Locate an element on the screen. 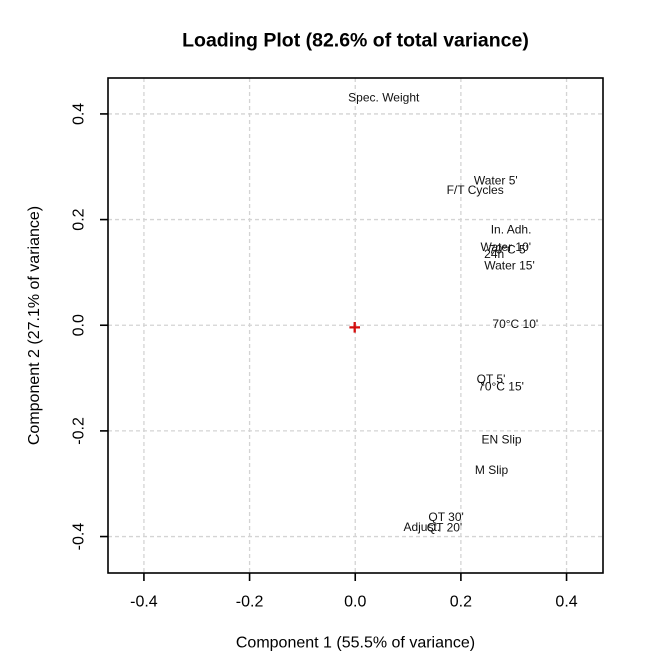 This screenshot has width=672, height=671. x-tick-label: 0.2 is located at coordinates (461, 602).